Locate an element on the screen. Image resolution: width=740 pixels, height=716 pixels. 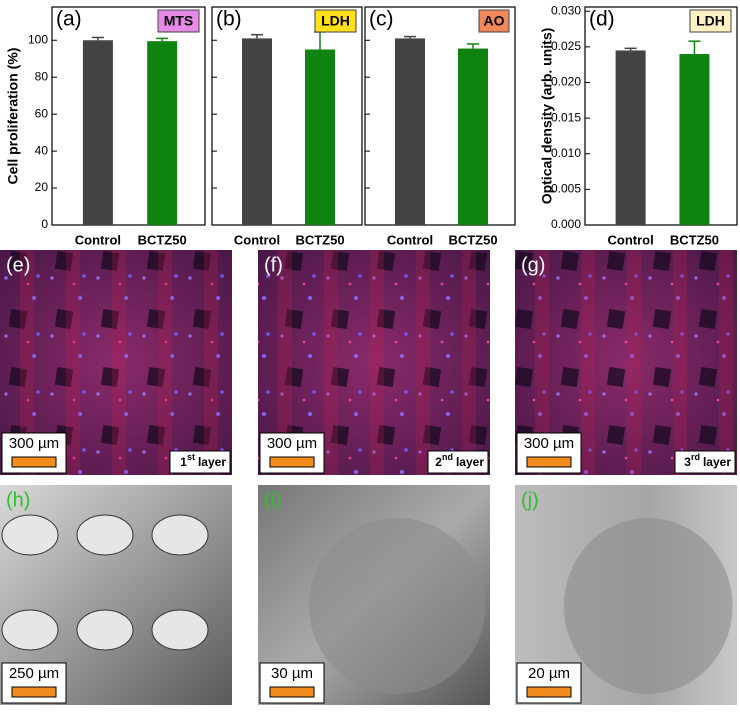
surface is located at coordinates (397, 606).